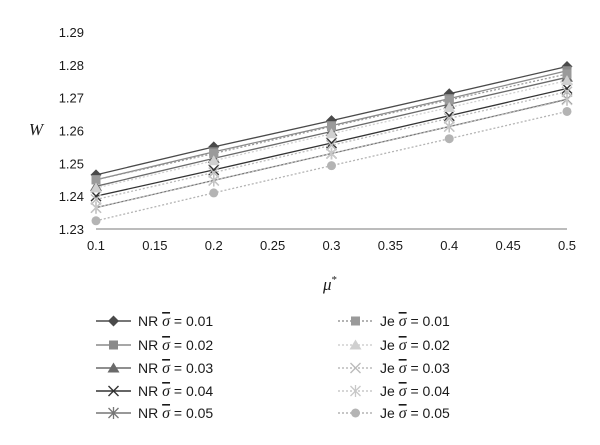  I want to click on x-axis-label: μ*, so click(329, 284).